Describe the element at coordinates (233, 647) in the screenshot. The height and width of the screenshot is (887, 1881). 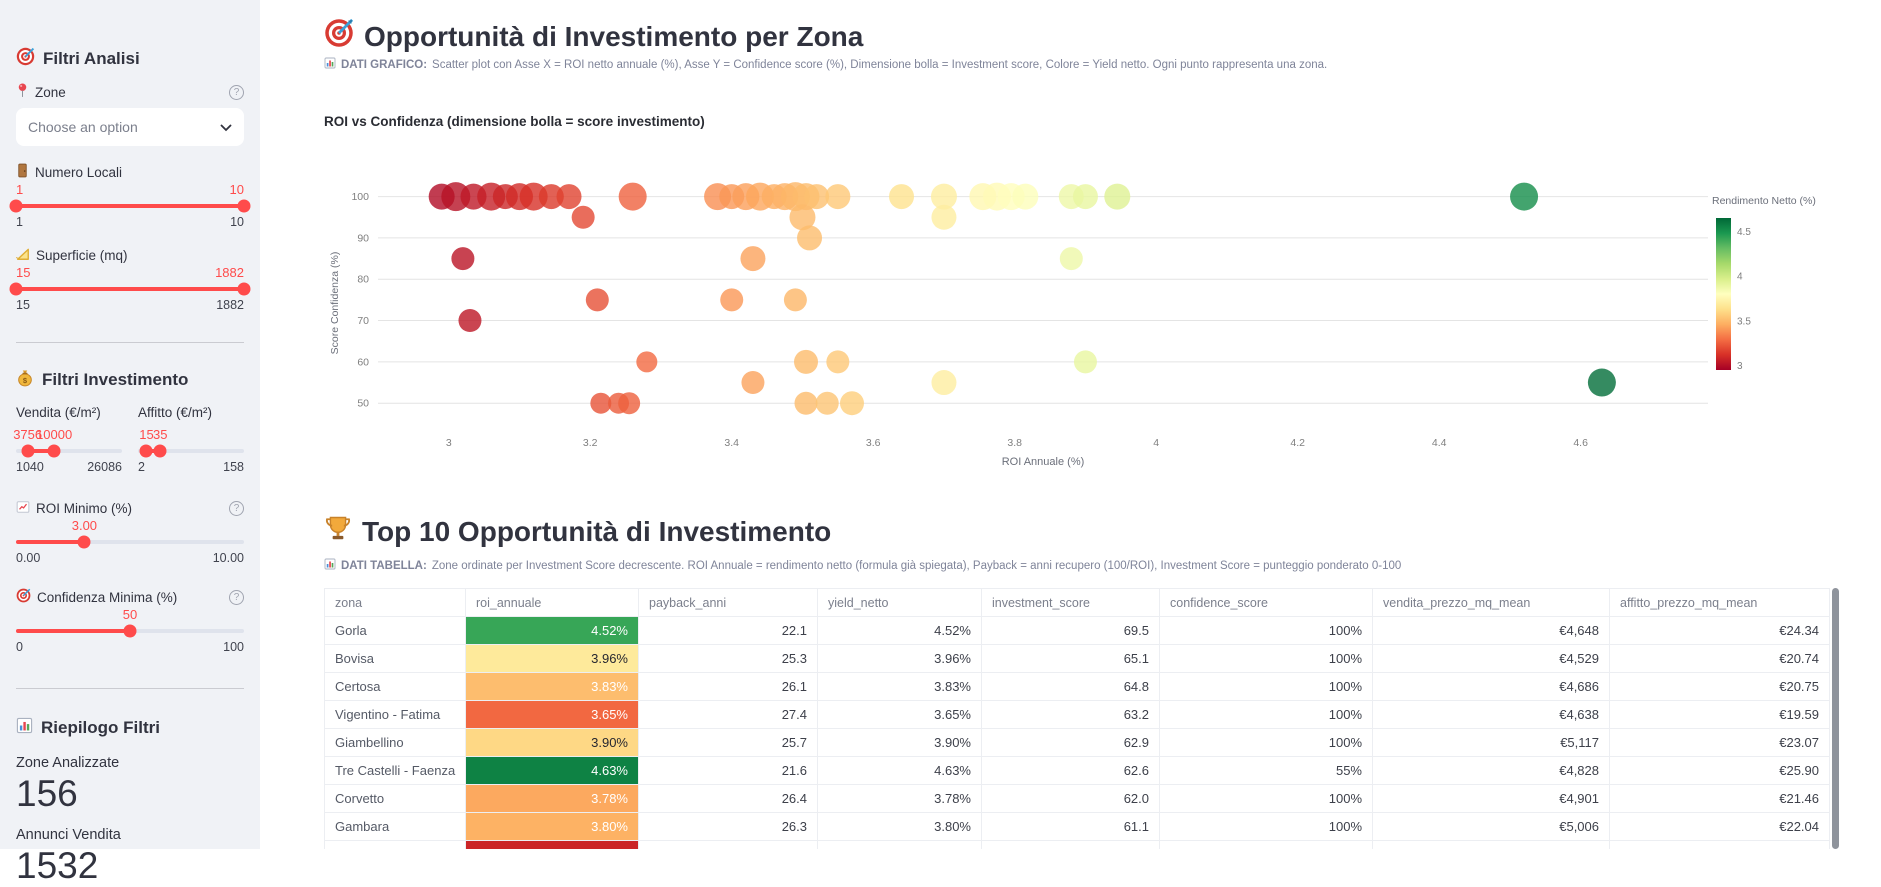
I see `slider-max-label: 100` at that location.